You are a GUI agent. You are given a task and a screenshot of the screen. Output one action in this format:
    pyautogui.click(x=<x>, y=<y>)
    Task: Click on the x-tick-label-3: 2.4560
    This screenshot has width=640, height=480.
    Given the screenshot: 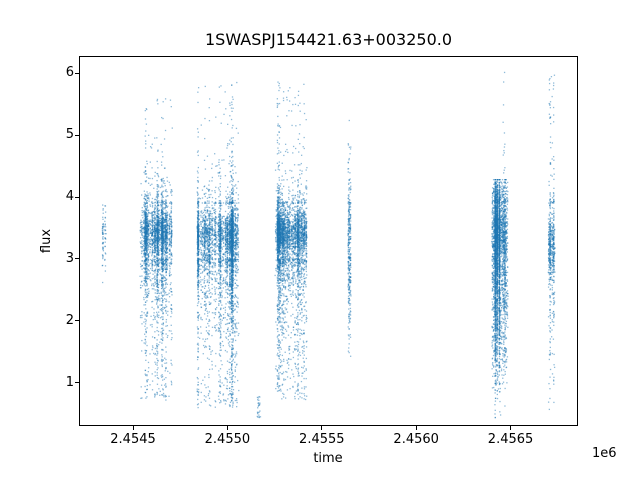 What is the action you would take?
    pyautogui.click(x=416, y=439)
    